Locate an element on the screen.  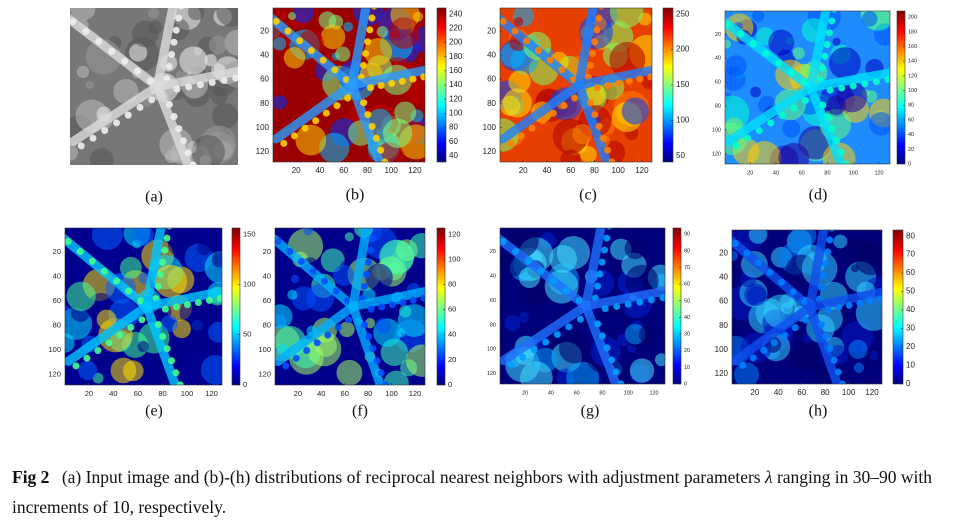
panel-label: (c) is located at coordinates (588, 195).